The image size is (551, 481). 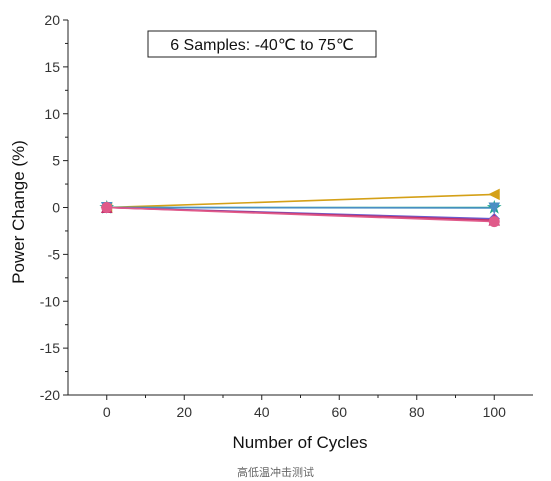 What do you see at coordinates (107, 412) in the screenshot?
I see `x-tick-label: 0` at bounding box center [107, 412].